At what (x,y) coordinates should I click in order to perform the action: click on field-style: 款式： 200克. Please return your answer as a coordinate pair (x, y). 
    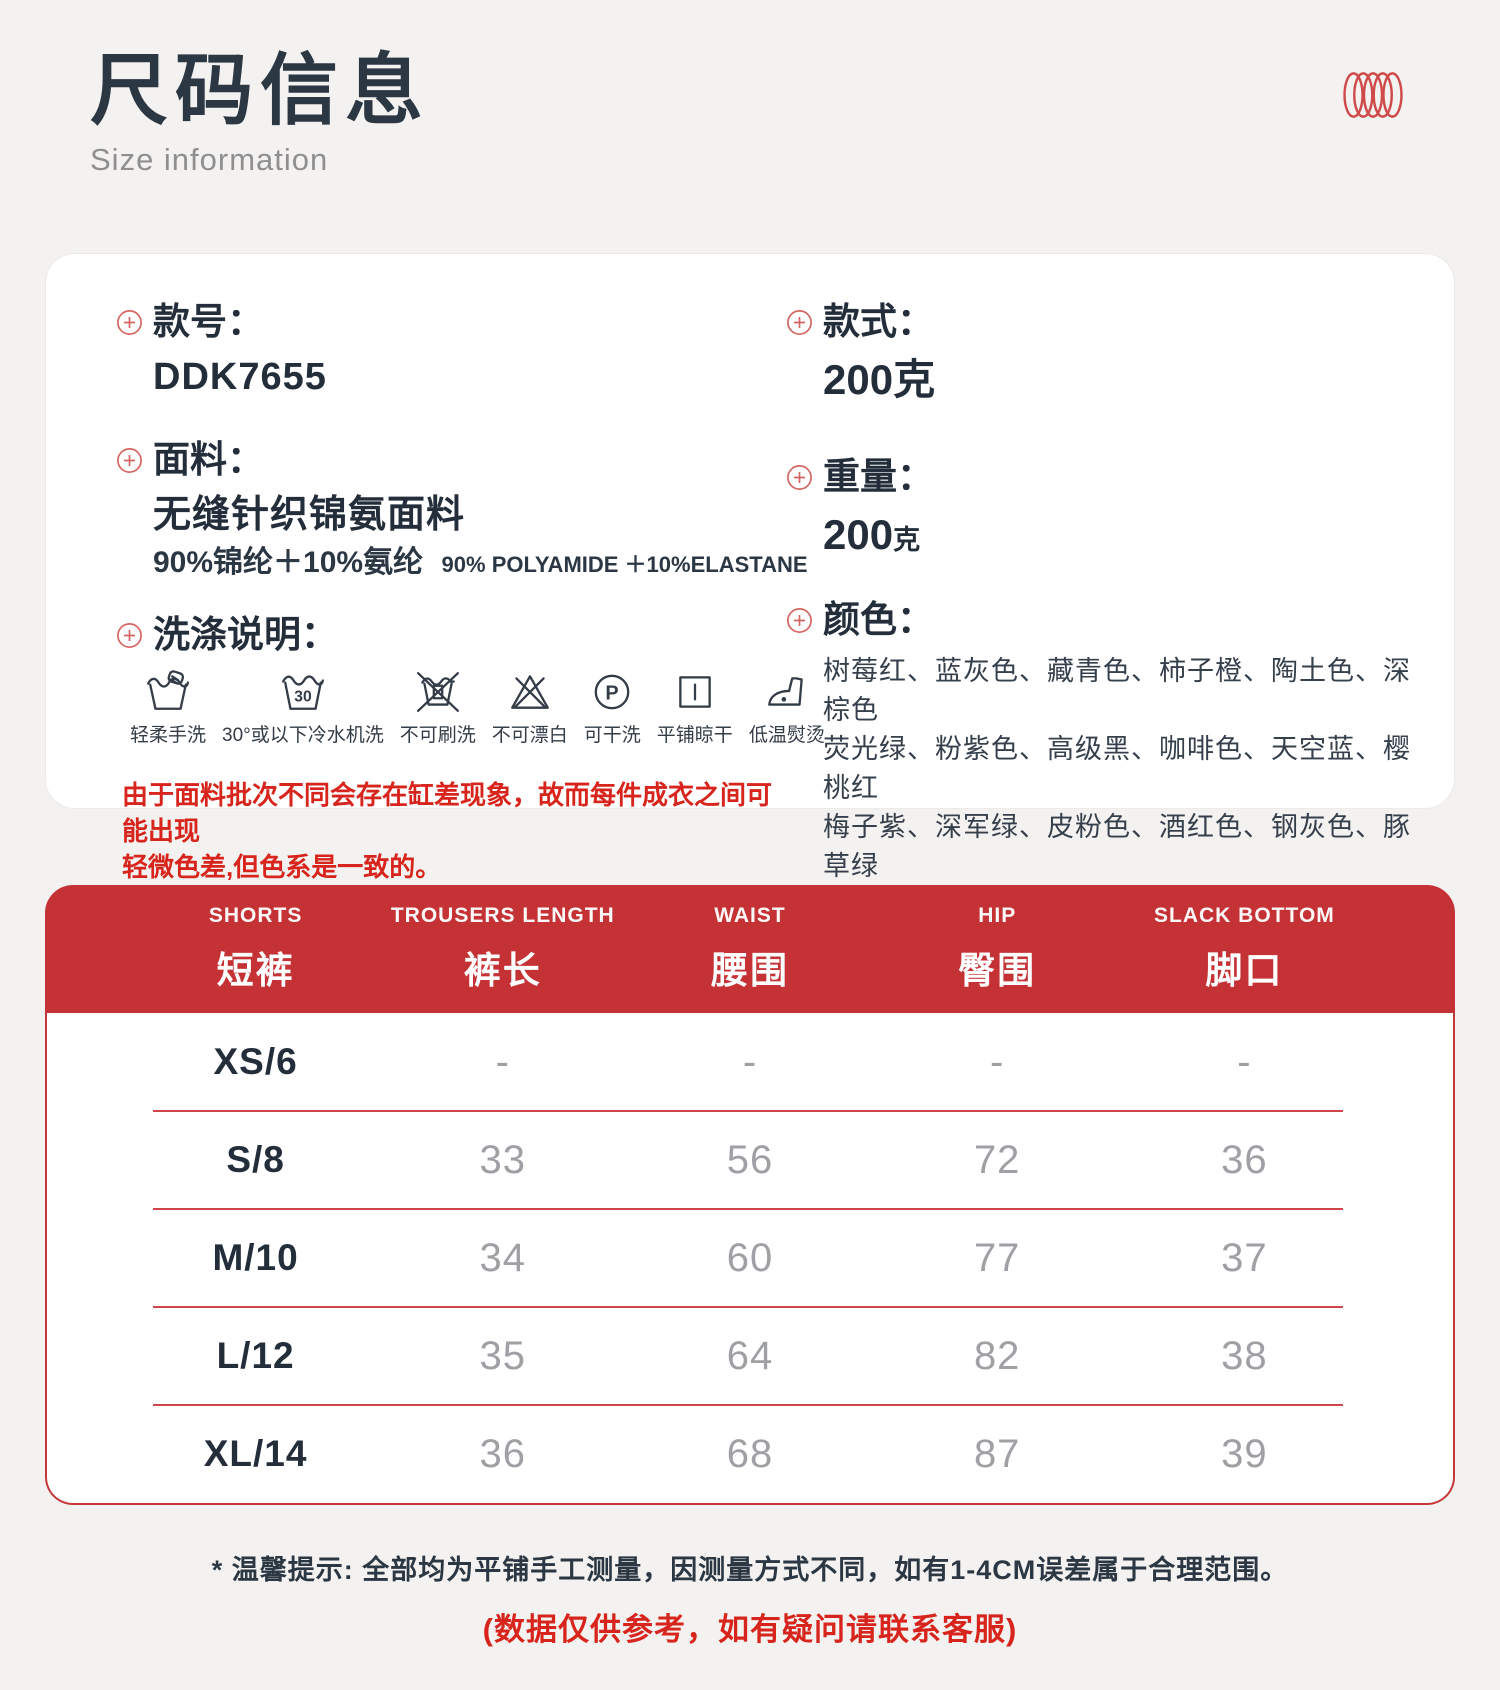
    Looking at the image, I should click on (1100, 353).